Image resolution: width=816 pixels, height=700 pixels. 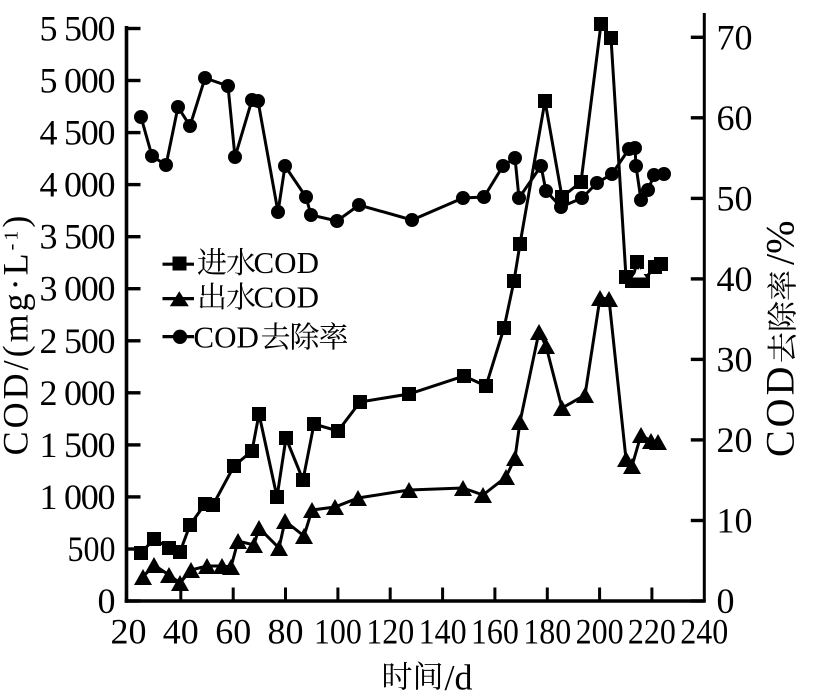 I want to click on svg-text: 80, so click(x=286, y=632).